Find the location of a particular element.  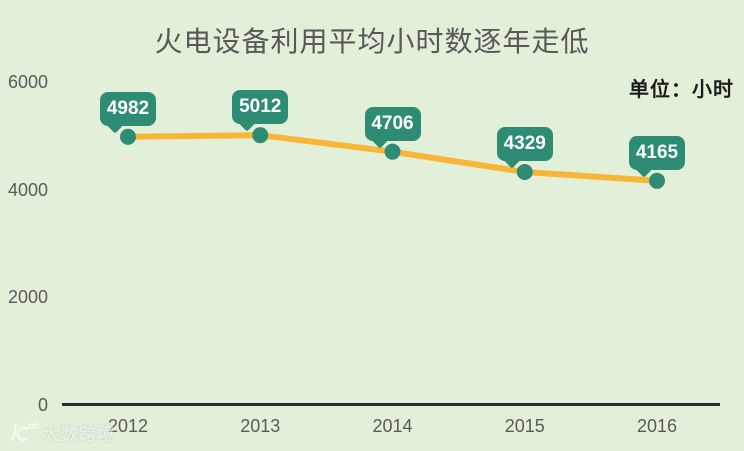

data-label-2012: 4982 is located at coordinates (128, 108).